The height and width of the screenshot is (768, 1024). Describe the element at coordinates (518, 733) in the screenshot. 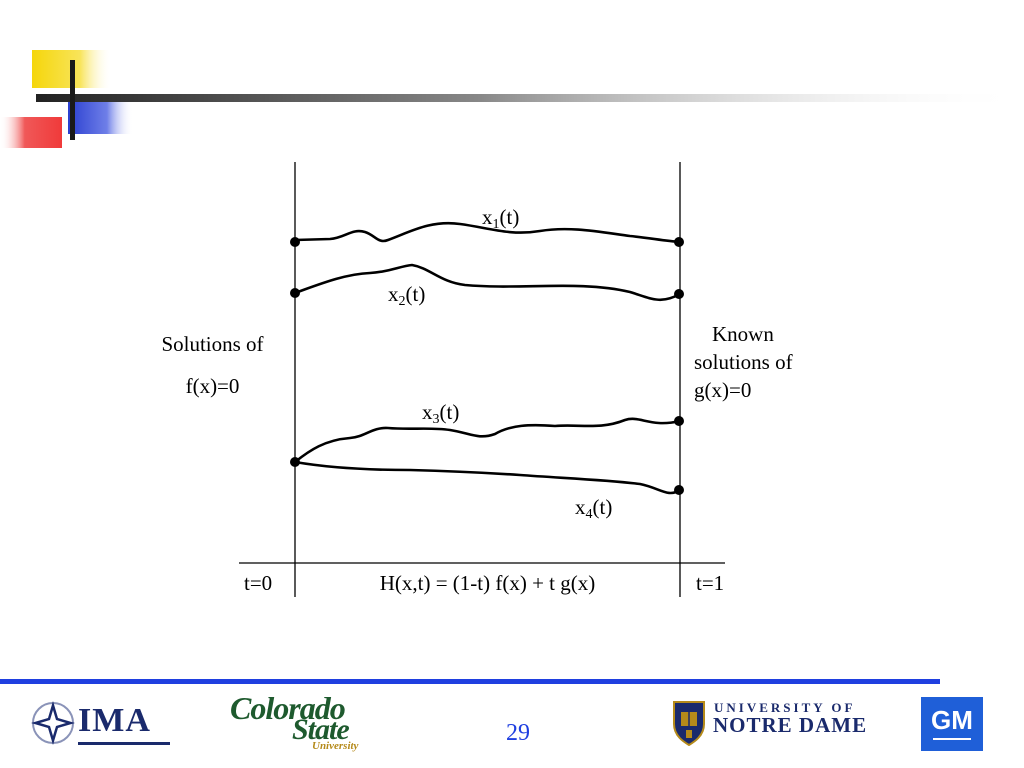

I see `page-number: 29` at that location.